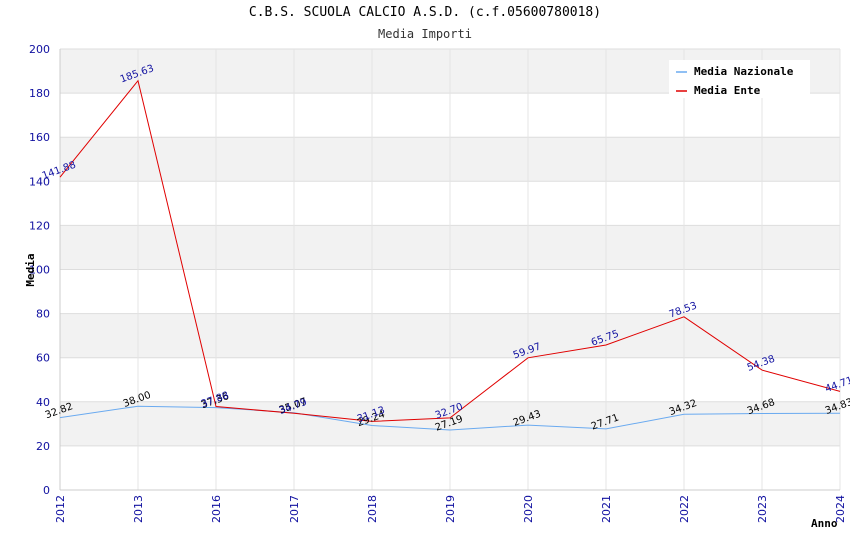 This screenshot has width=850, height=550. I want to click on x-tick-label: 2023, so click(762, 509).